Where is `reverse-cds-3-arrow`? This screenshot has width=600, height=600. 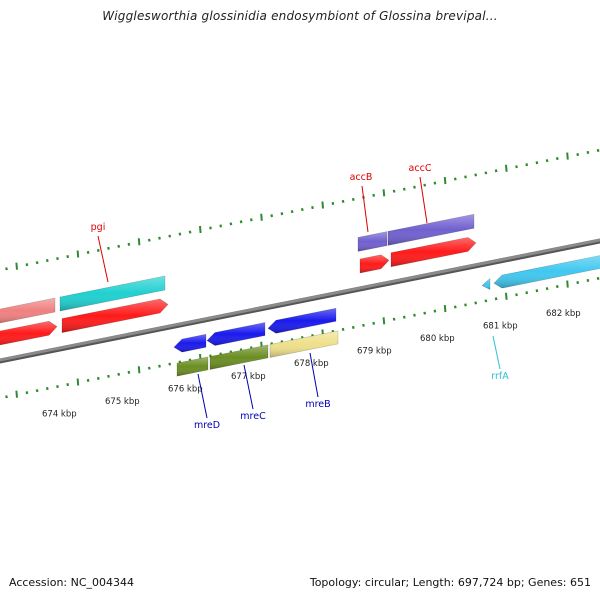 reverse-cds-3-arrow is located at coordinates (302, 320).